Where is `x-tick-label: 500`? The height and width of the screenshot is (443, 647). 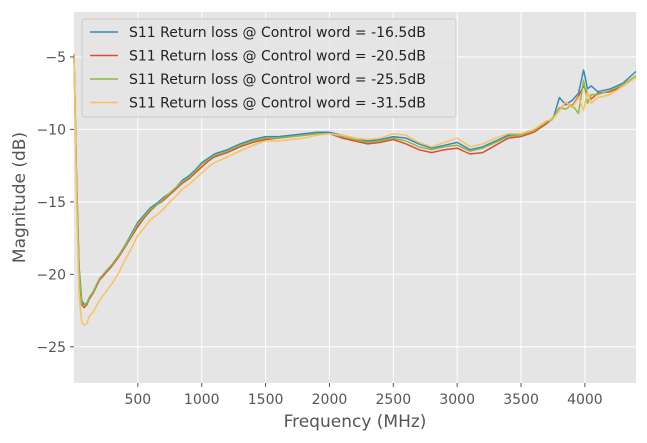 x-tick-label: 500 is located at coordinates (137, 400).